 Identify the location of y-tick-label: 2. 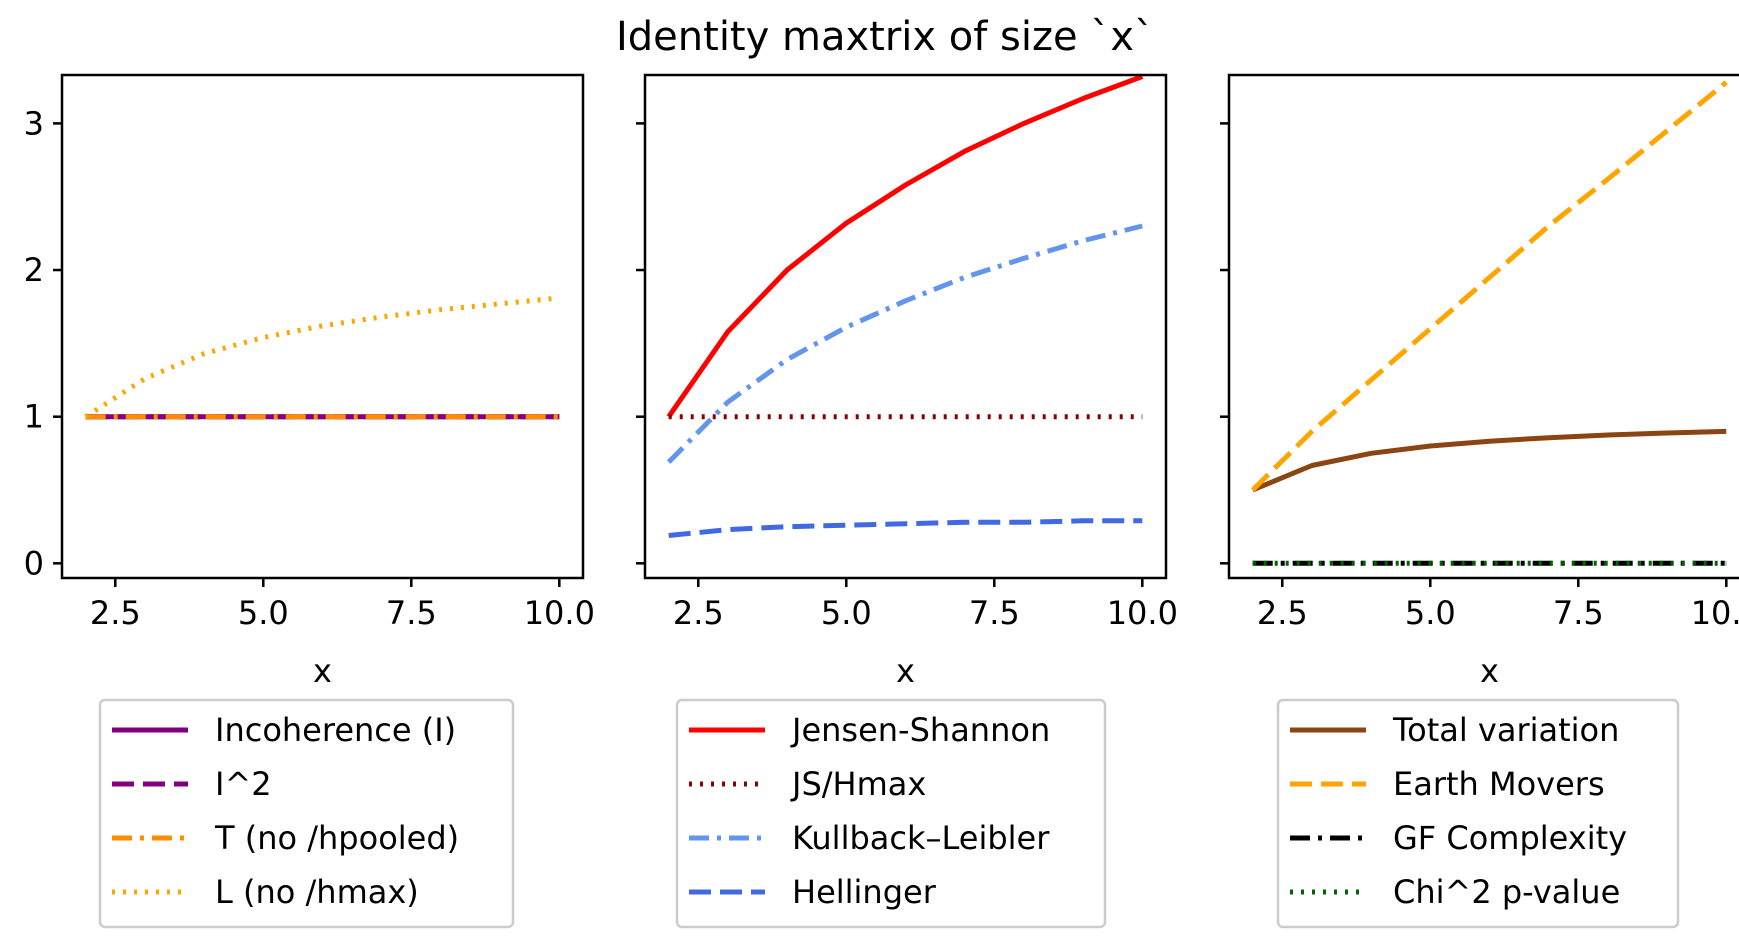
(34, 270).